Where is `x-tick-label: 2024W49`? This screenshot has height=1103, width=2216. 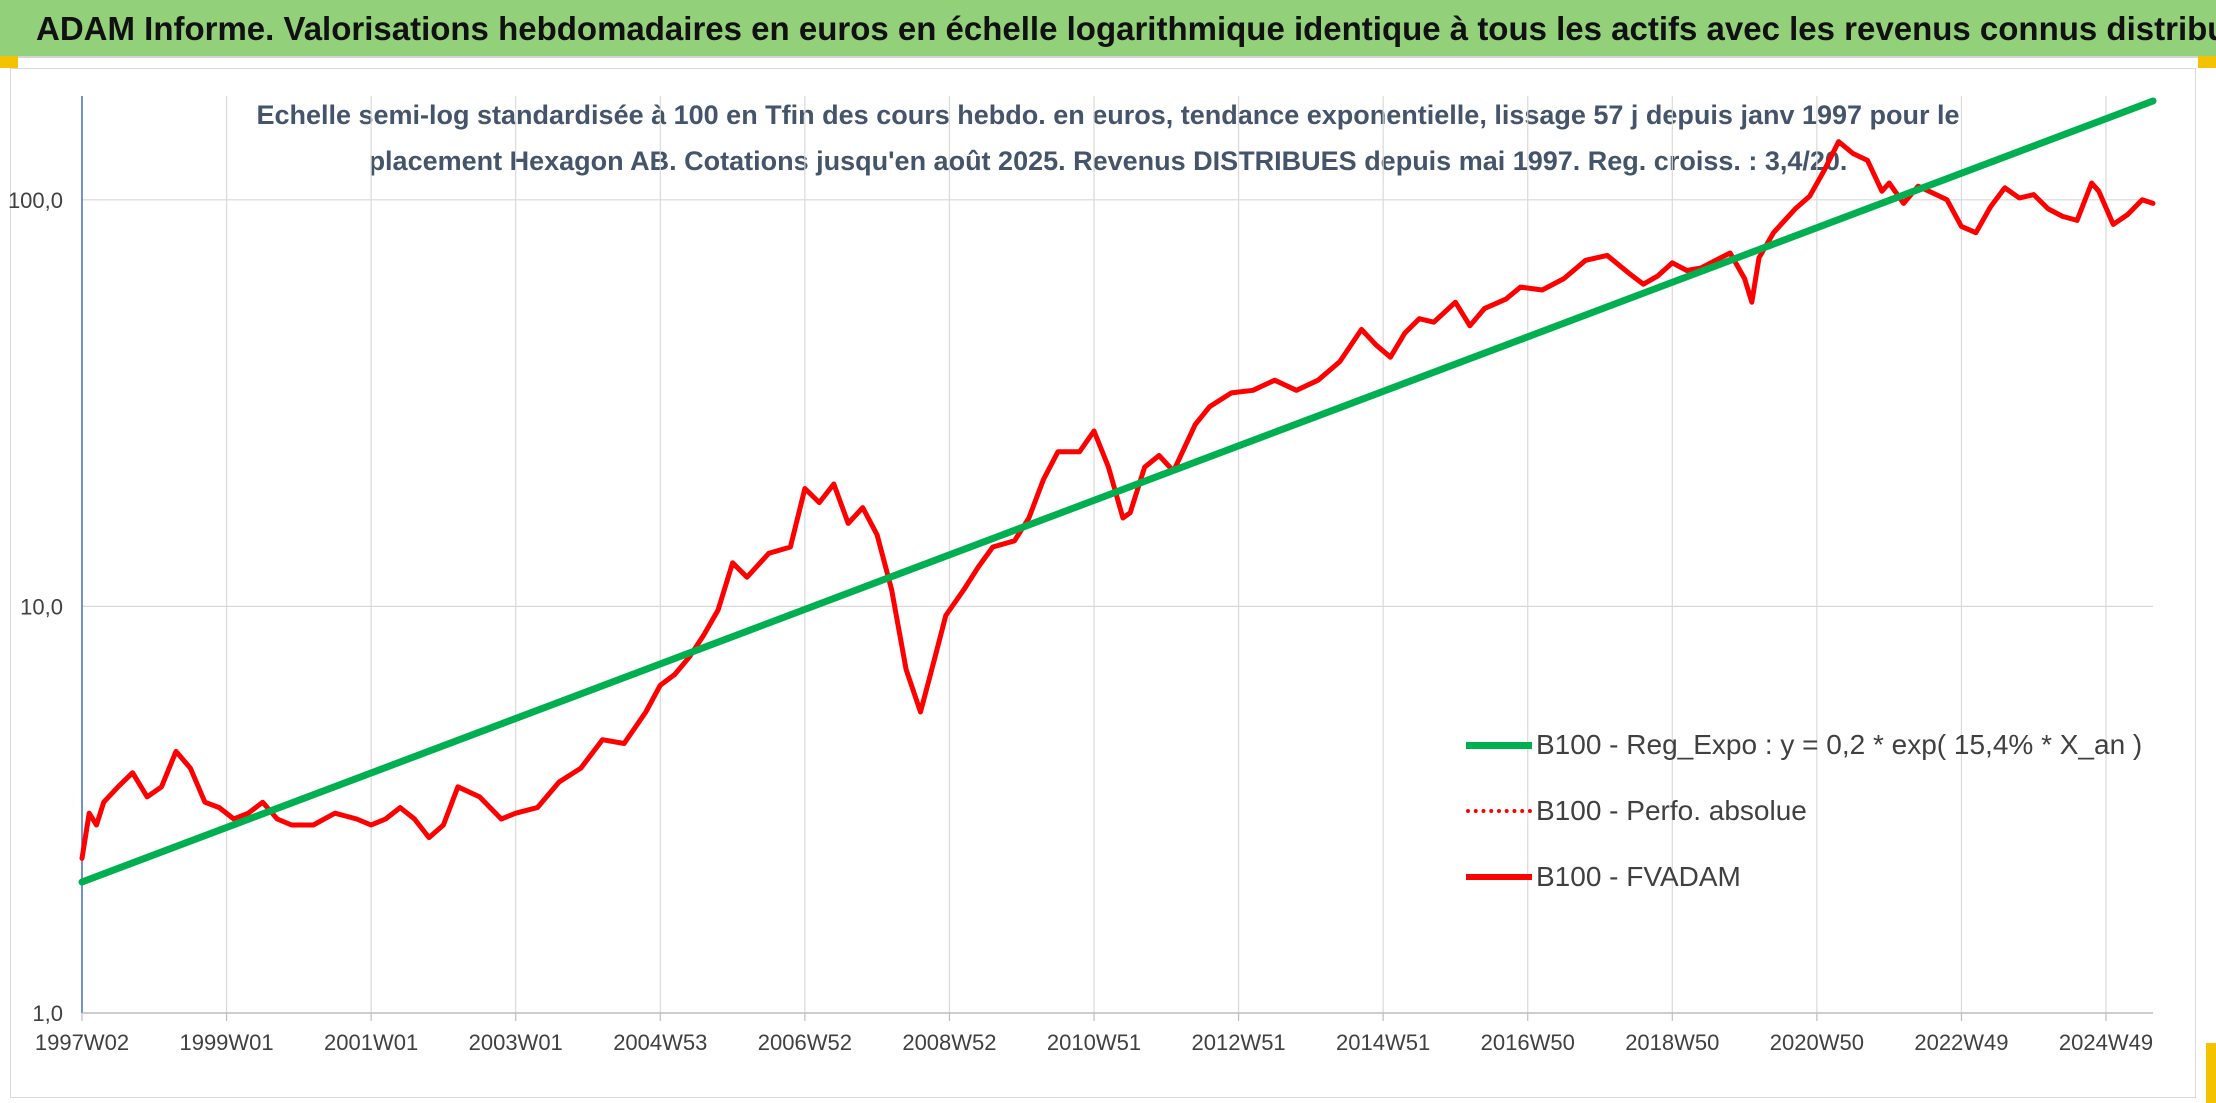 x-tick-label: 2024W49 is located at coordinates (2106, 1042).